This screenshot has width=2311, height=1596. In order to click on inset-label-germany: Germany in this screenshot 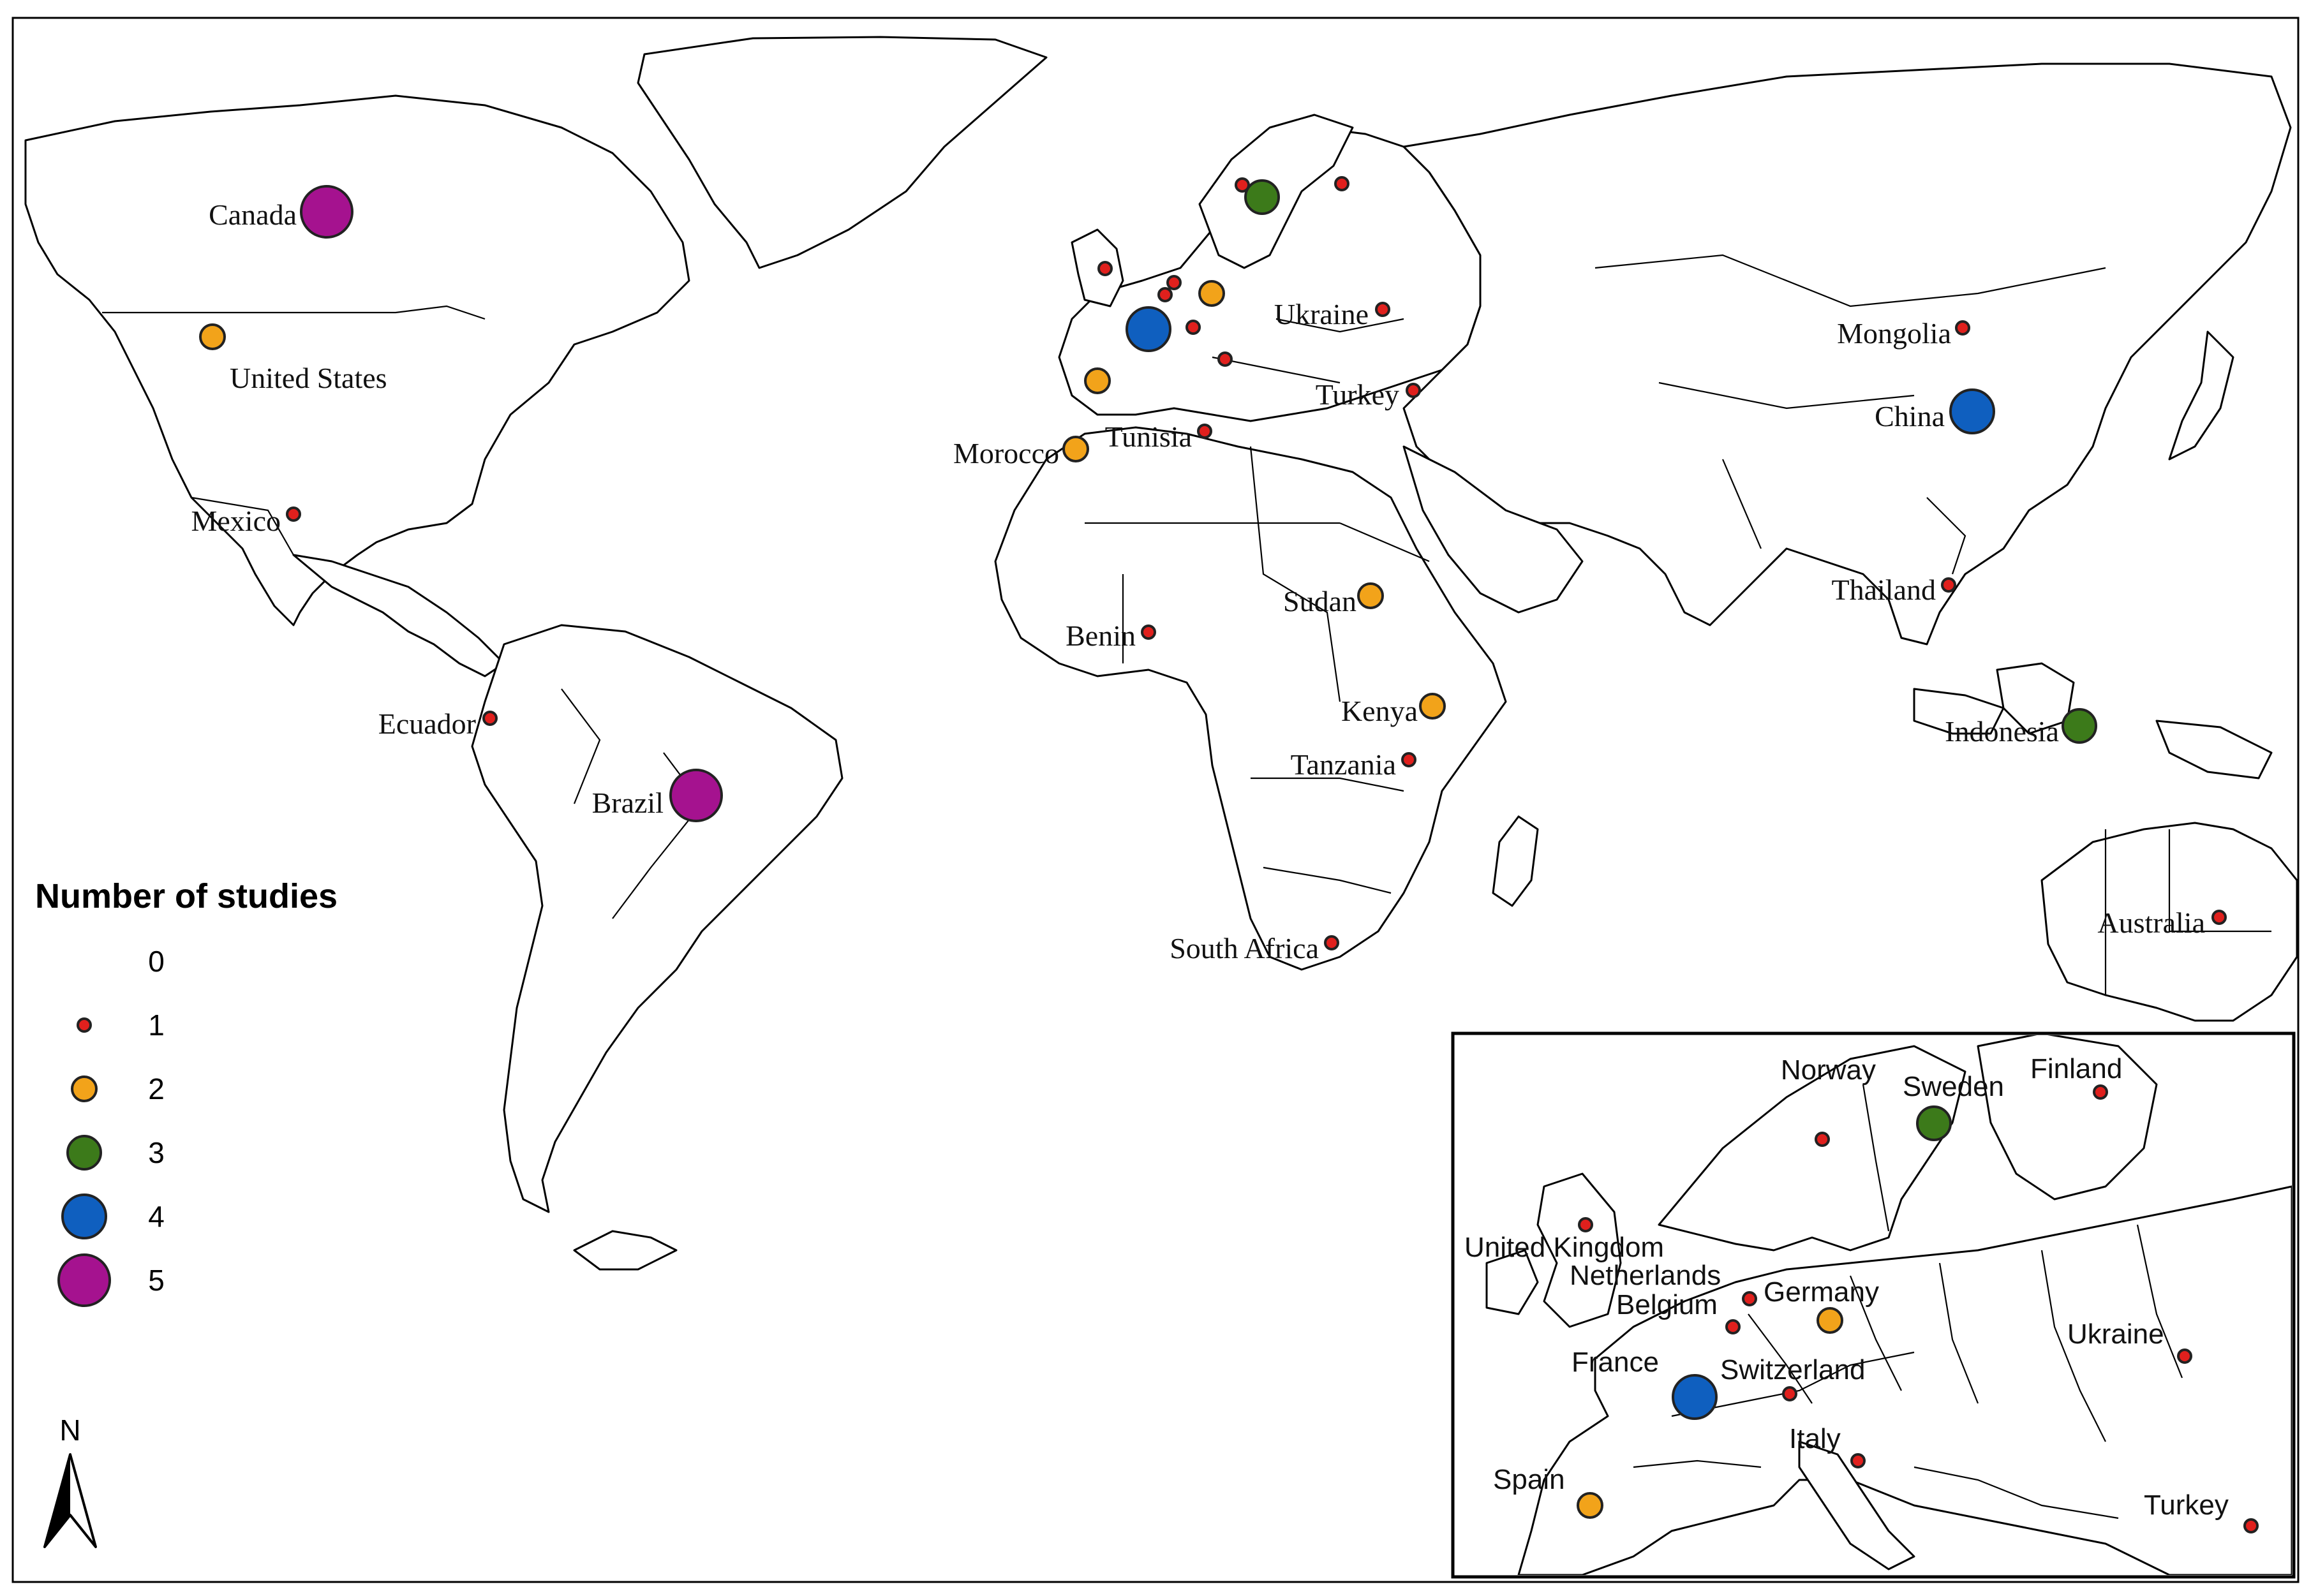, I will do `click(1821, 1292)`.